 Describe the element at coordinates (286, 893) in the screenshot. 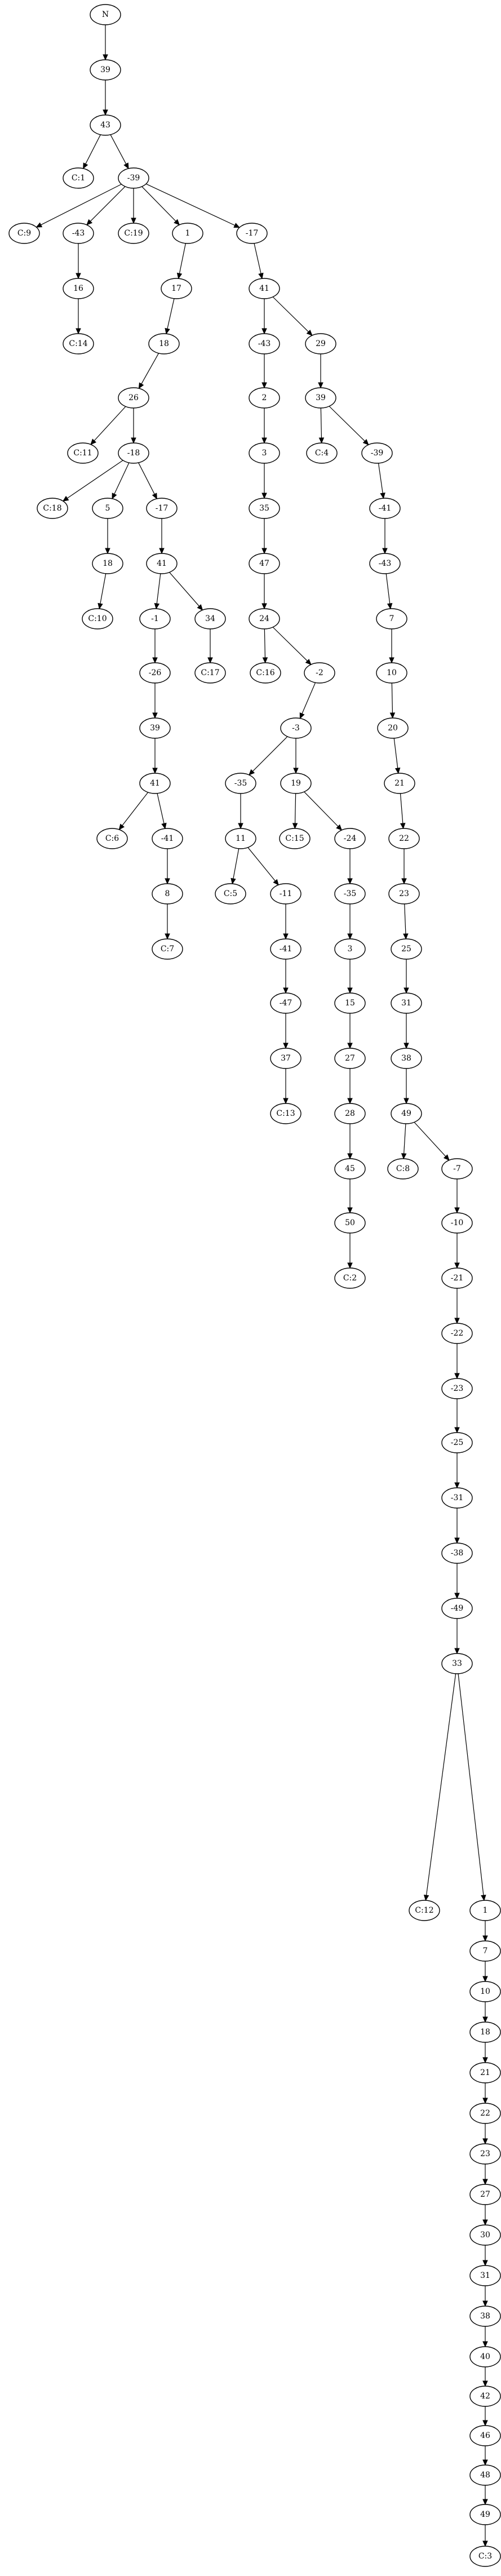

I see `node-label: -11` at that location.